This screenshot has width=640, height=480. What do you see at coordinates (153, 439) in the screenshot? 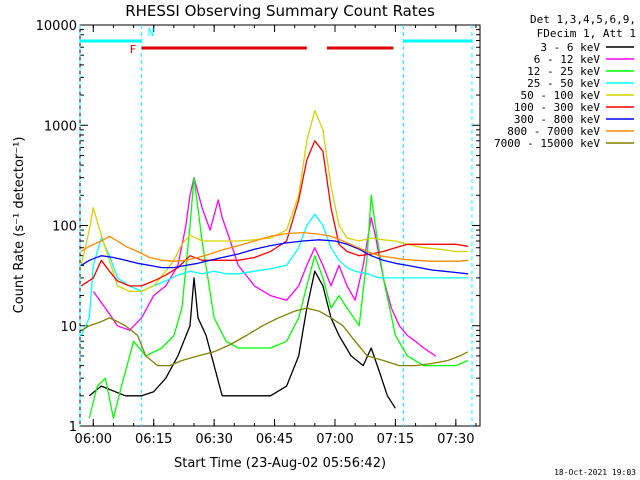
I see `x-tick-label: 06:15` at bounding box center [153, 439].